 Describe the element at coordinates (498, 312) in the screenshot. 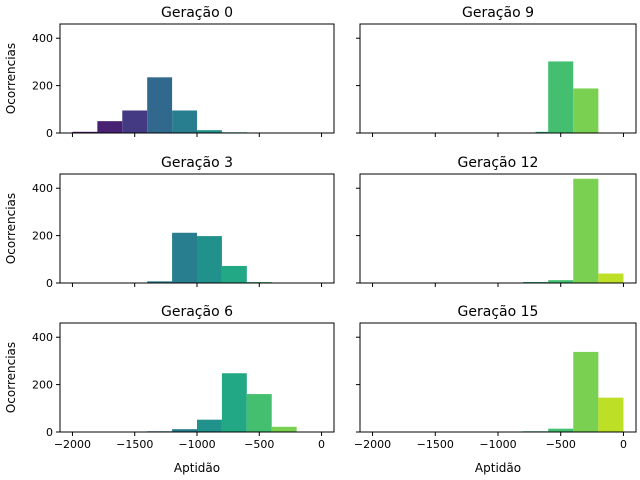

I see `panel-title: Geração 15` at that location.